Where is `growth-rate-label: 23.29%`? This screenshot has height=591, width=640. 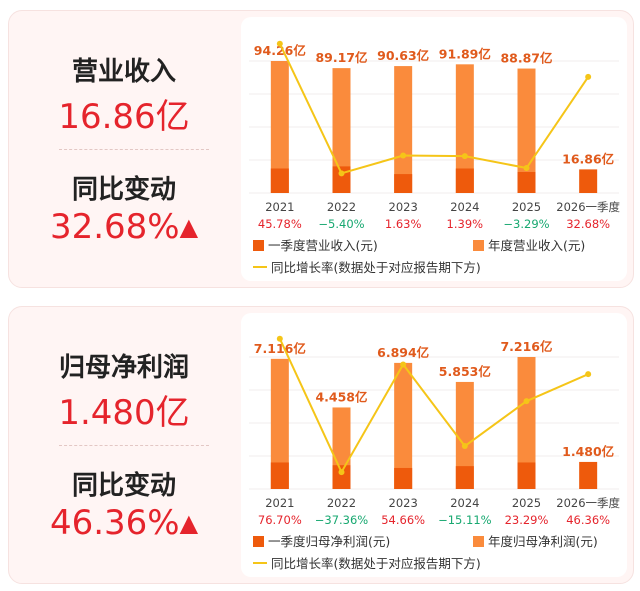
growth-rate-label: 23.29% is located at coordinates (527, 520).